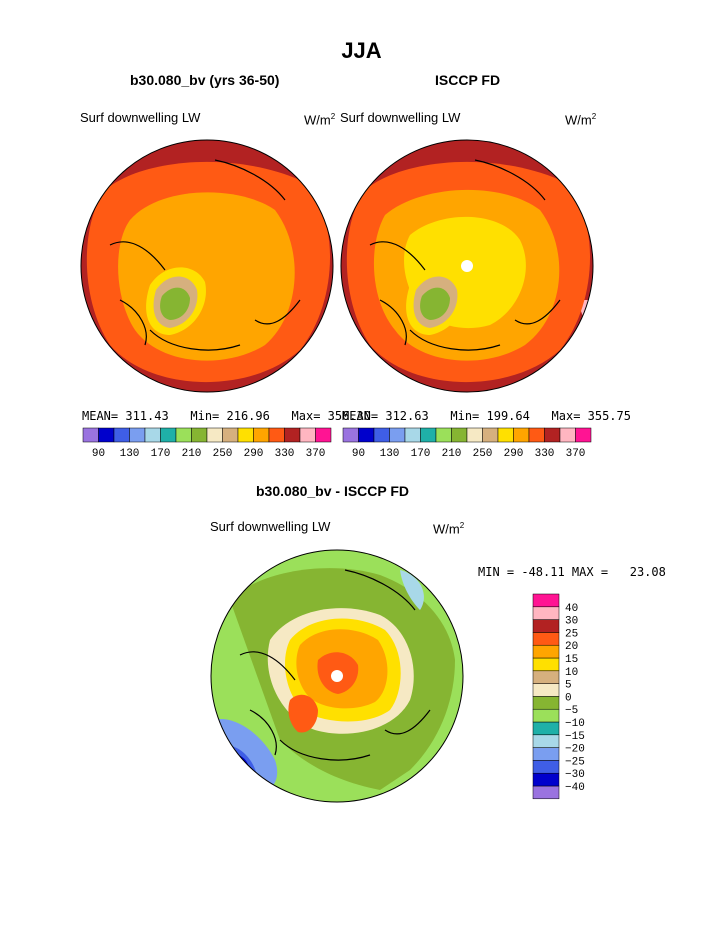 This screenshot has height=935, width=723. What do you see at coordinates (206, 276) in the screenshot?
I see `map1-arctic-band` at bounding box center [206, 276].